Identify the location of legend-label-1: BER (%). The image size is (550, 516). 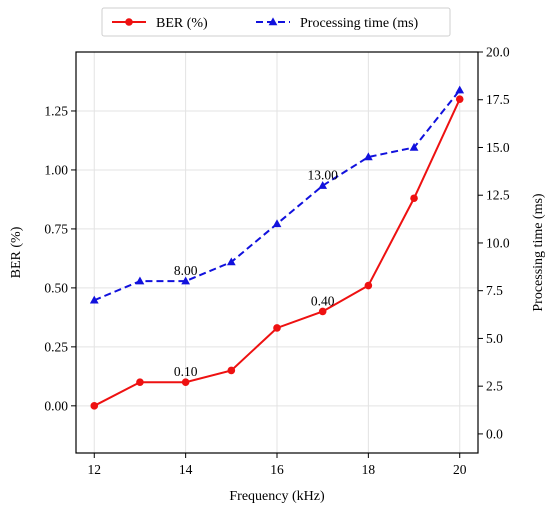
(182, 23).